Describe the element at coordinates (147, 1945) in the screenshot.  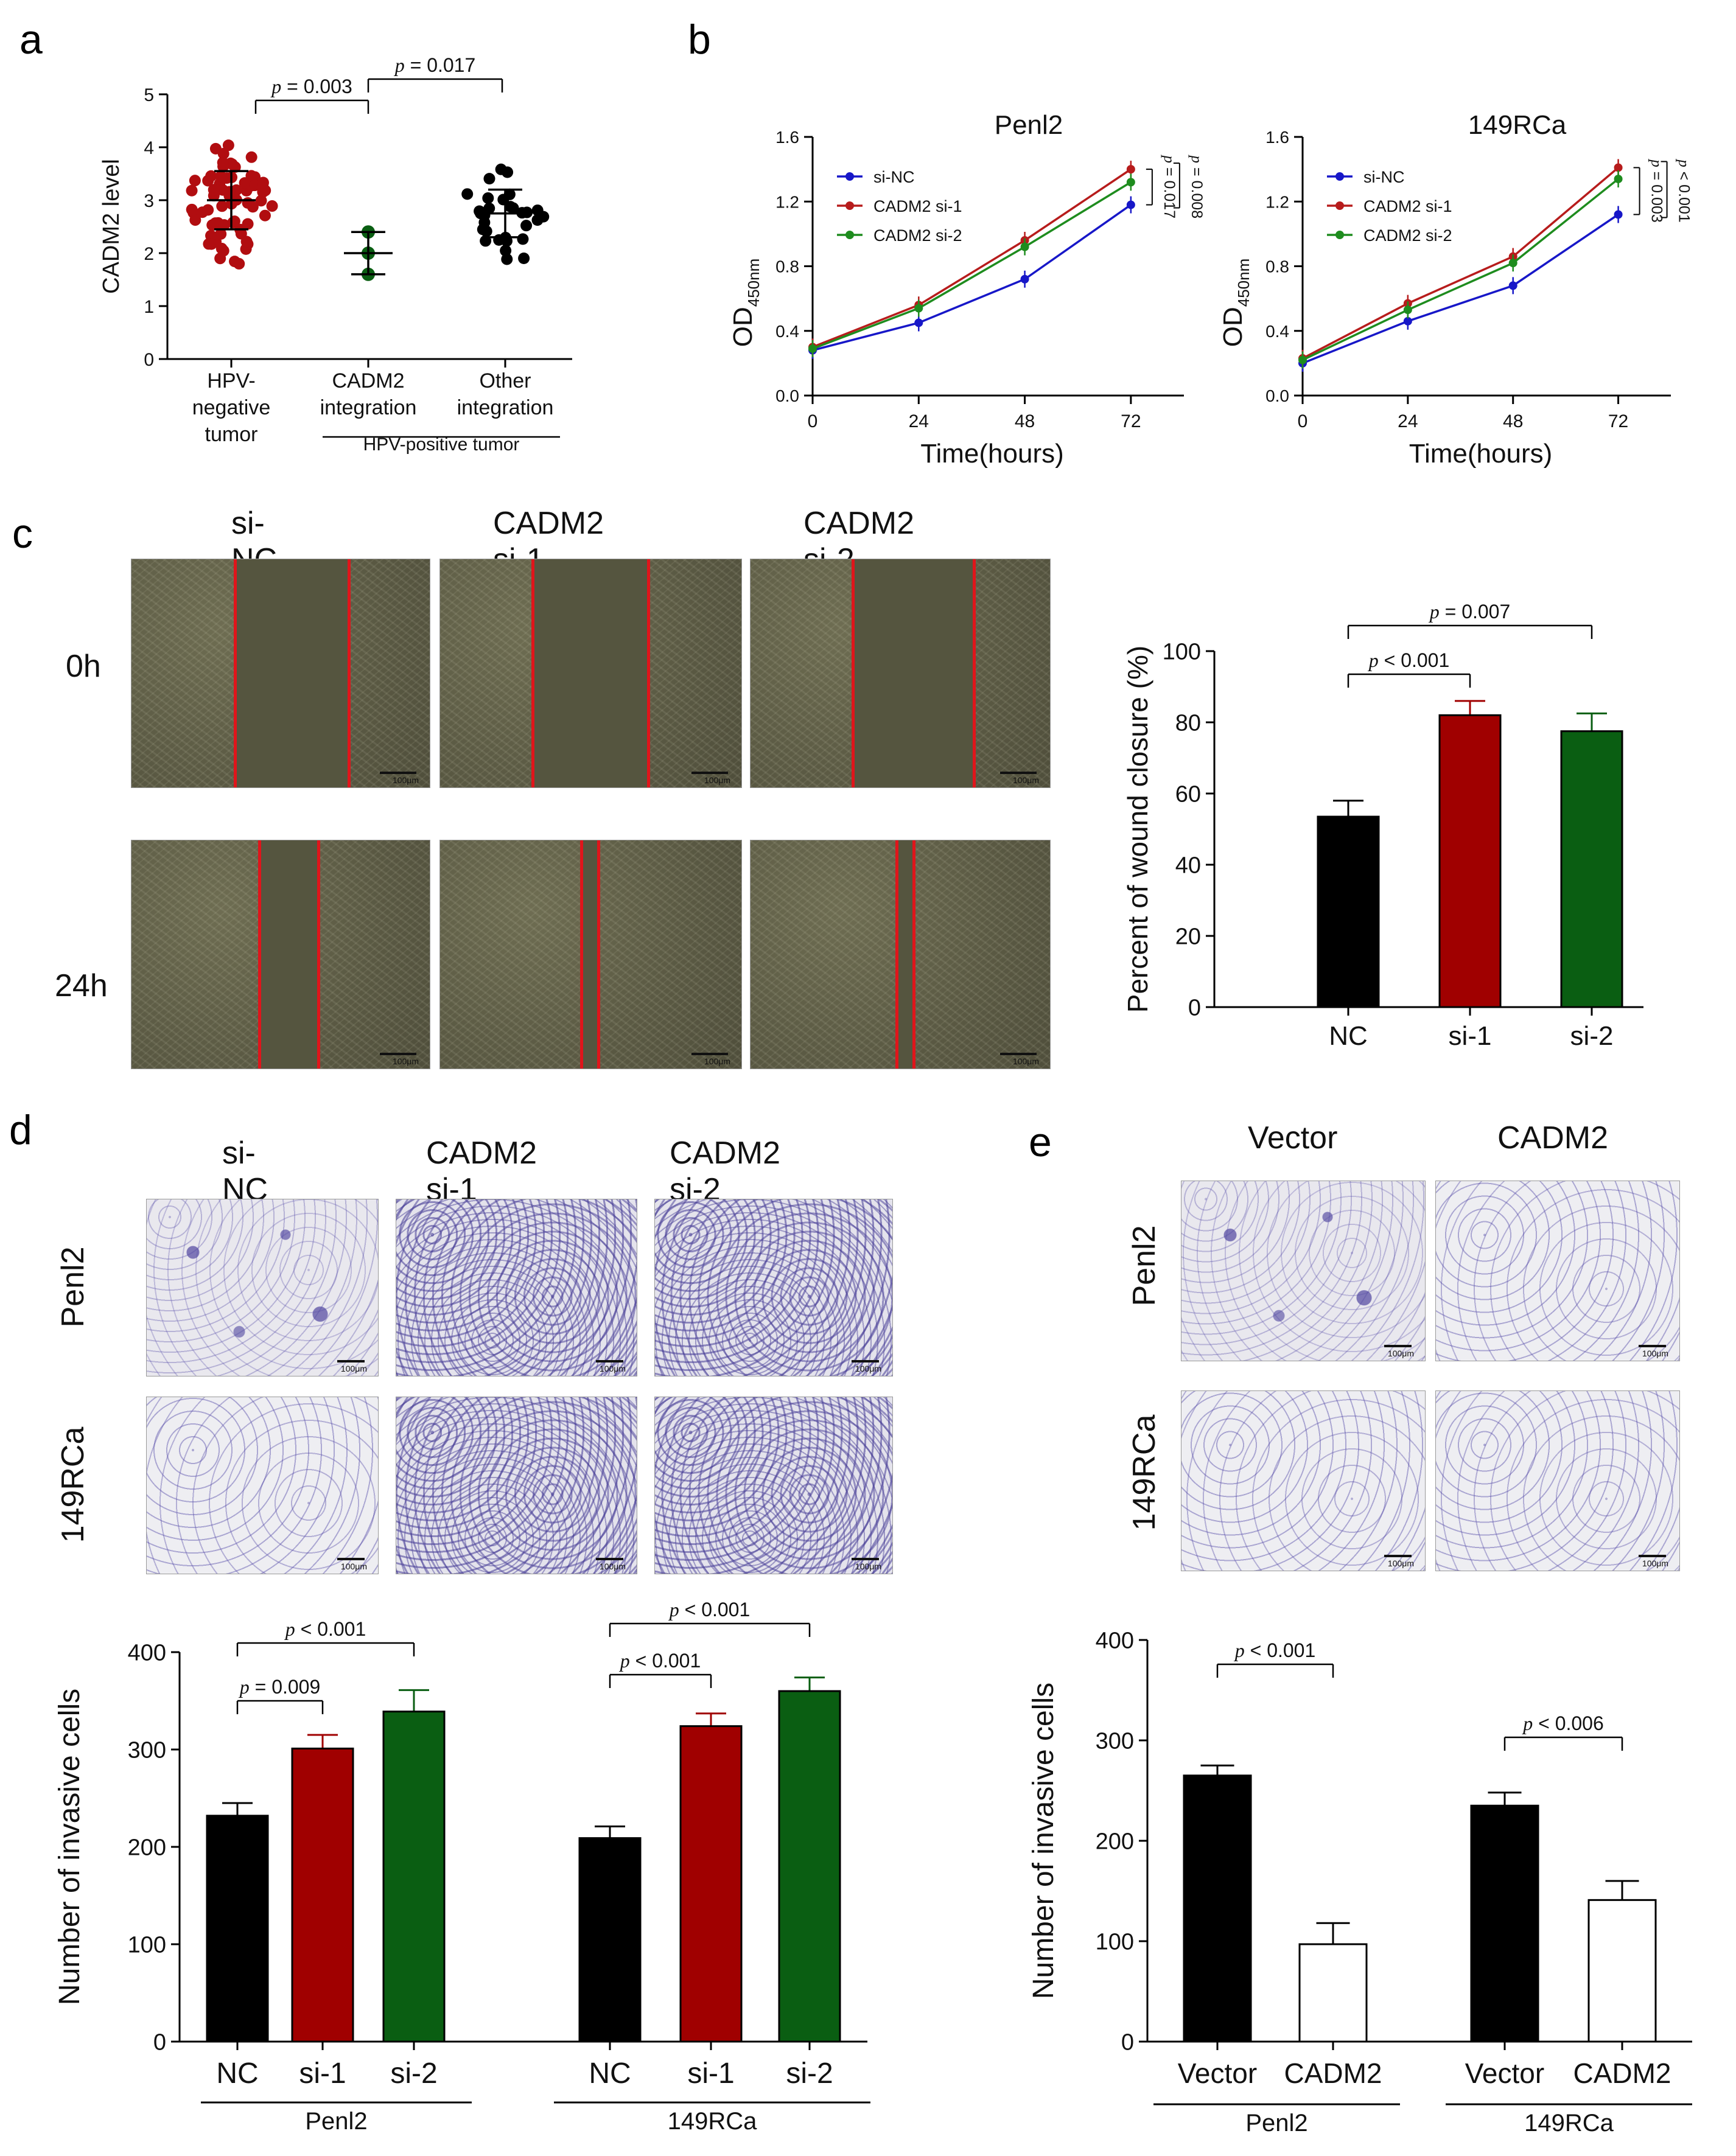
I see `d-y-tick-label: 100` at that location.